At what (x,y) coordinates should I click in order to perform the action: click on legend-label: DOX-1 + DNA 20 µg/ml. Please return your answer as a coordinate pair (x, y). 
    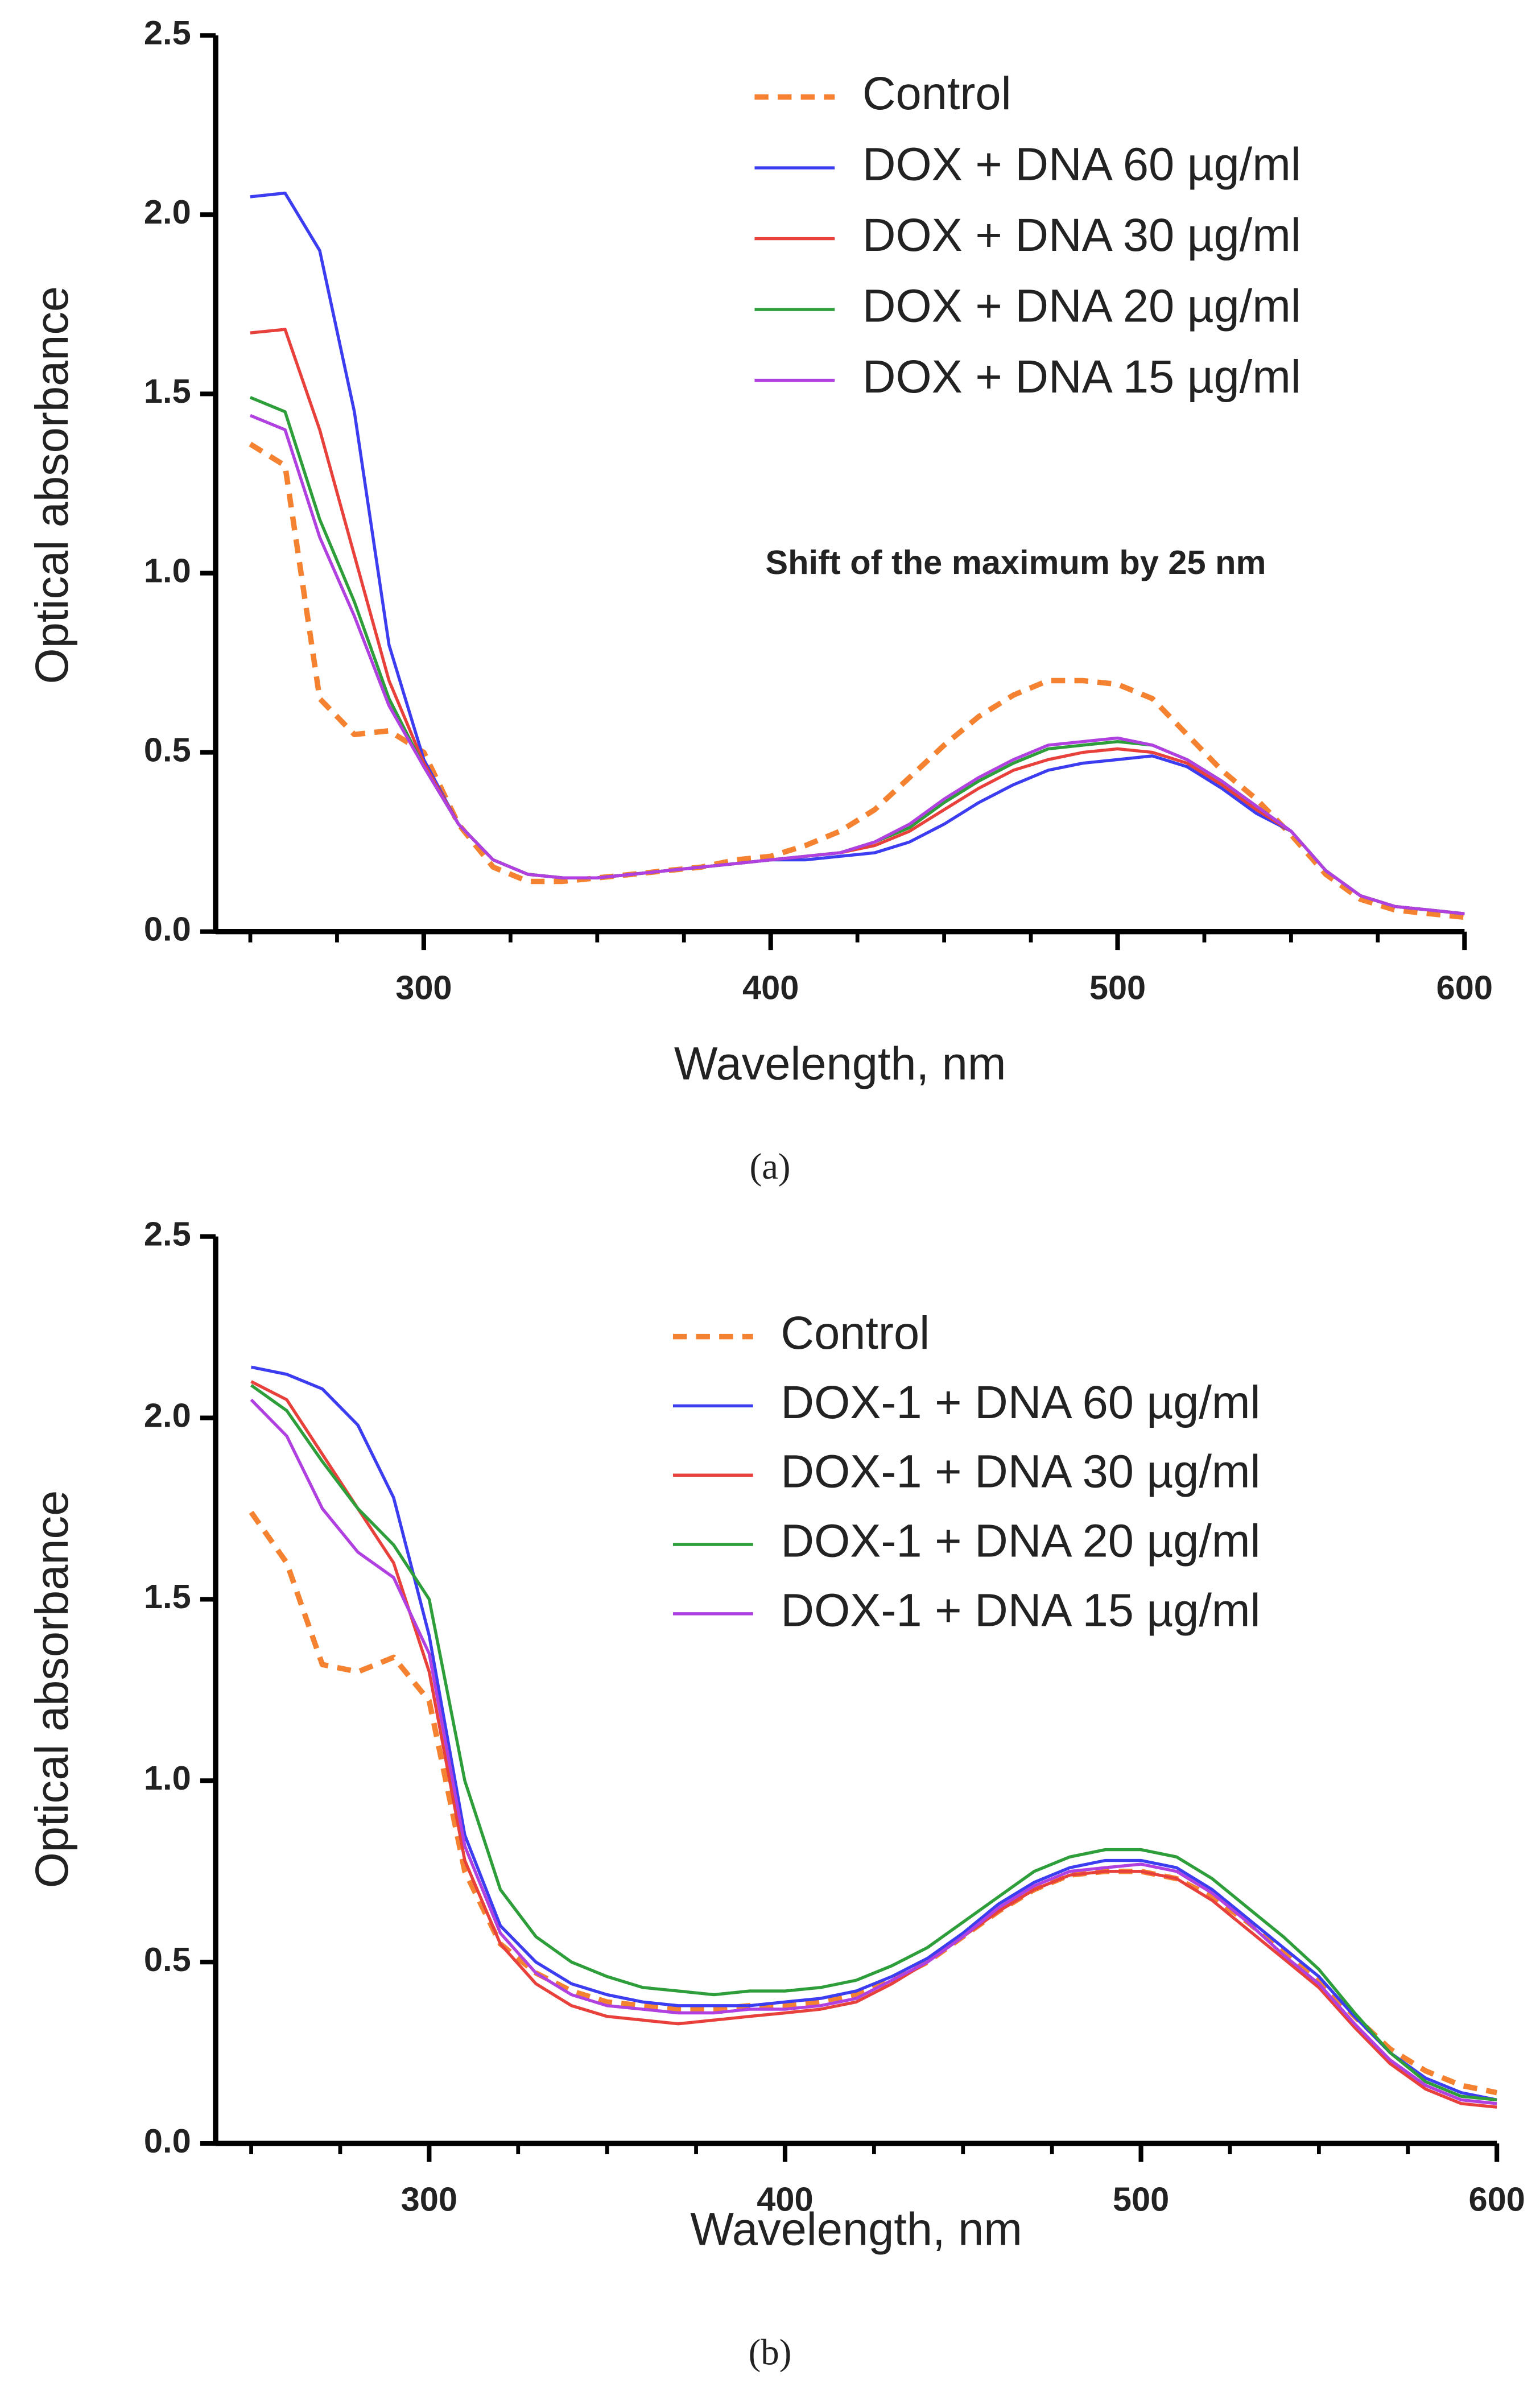
    Looking at the image, I should click on (1020, 1541).